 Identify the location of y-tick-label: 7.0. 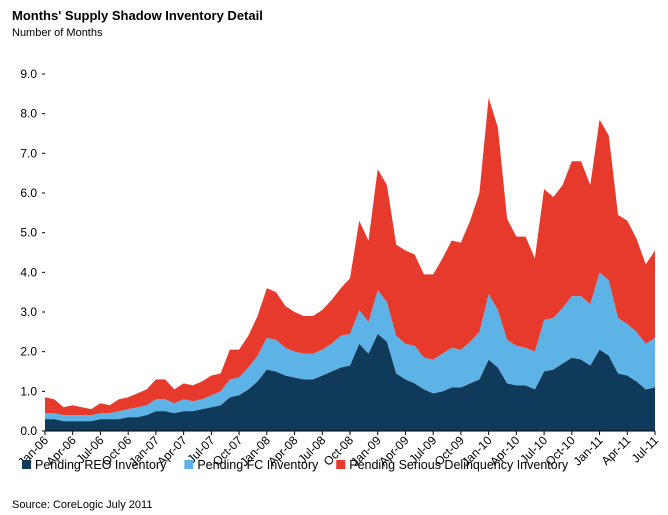
(28, 153).